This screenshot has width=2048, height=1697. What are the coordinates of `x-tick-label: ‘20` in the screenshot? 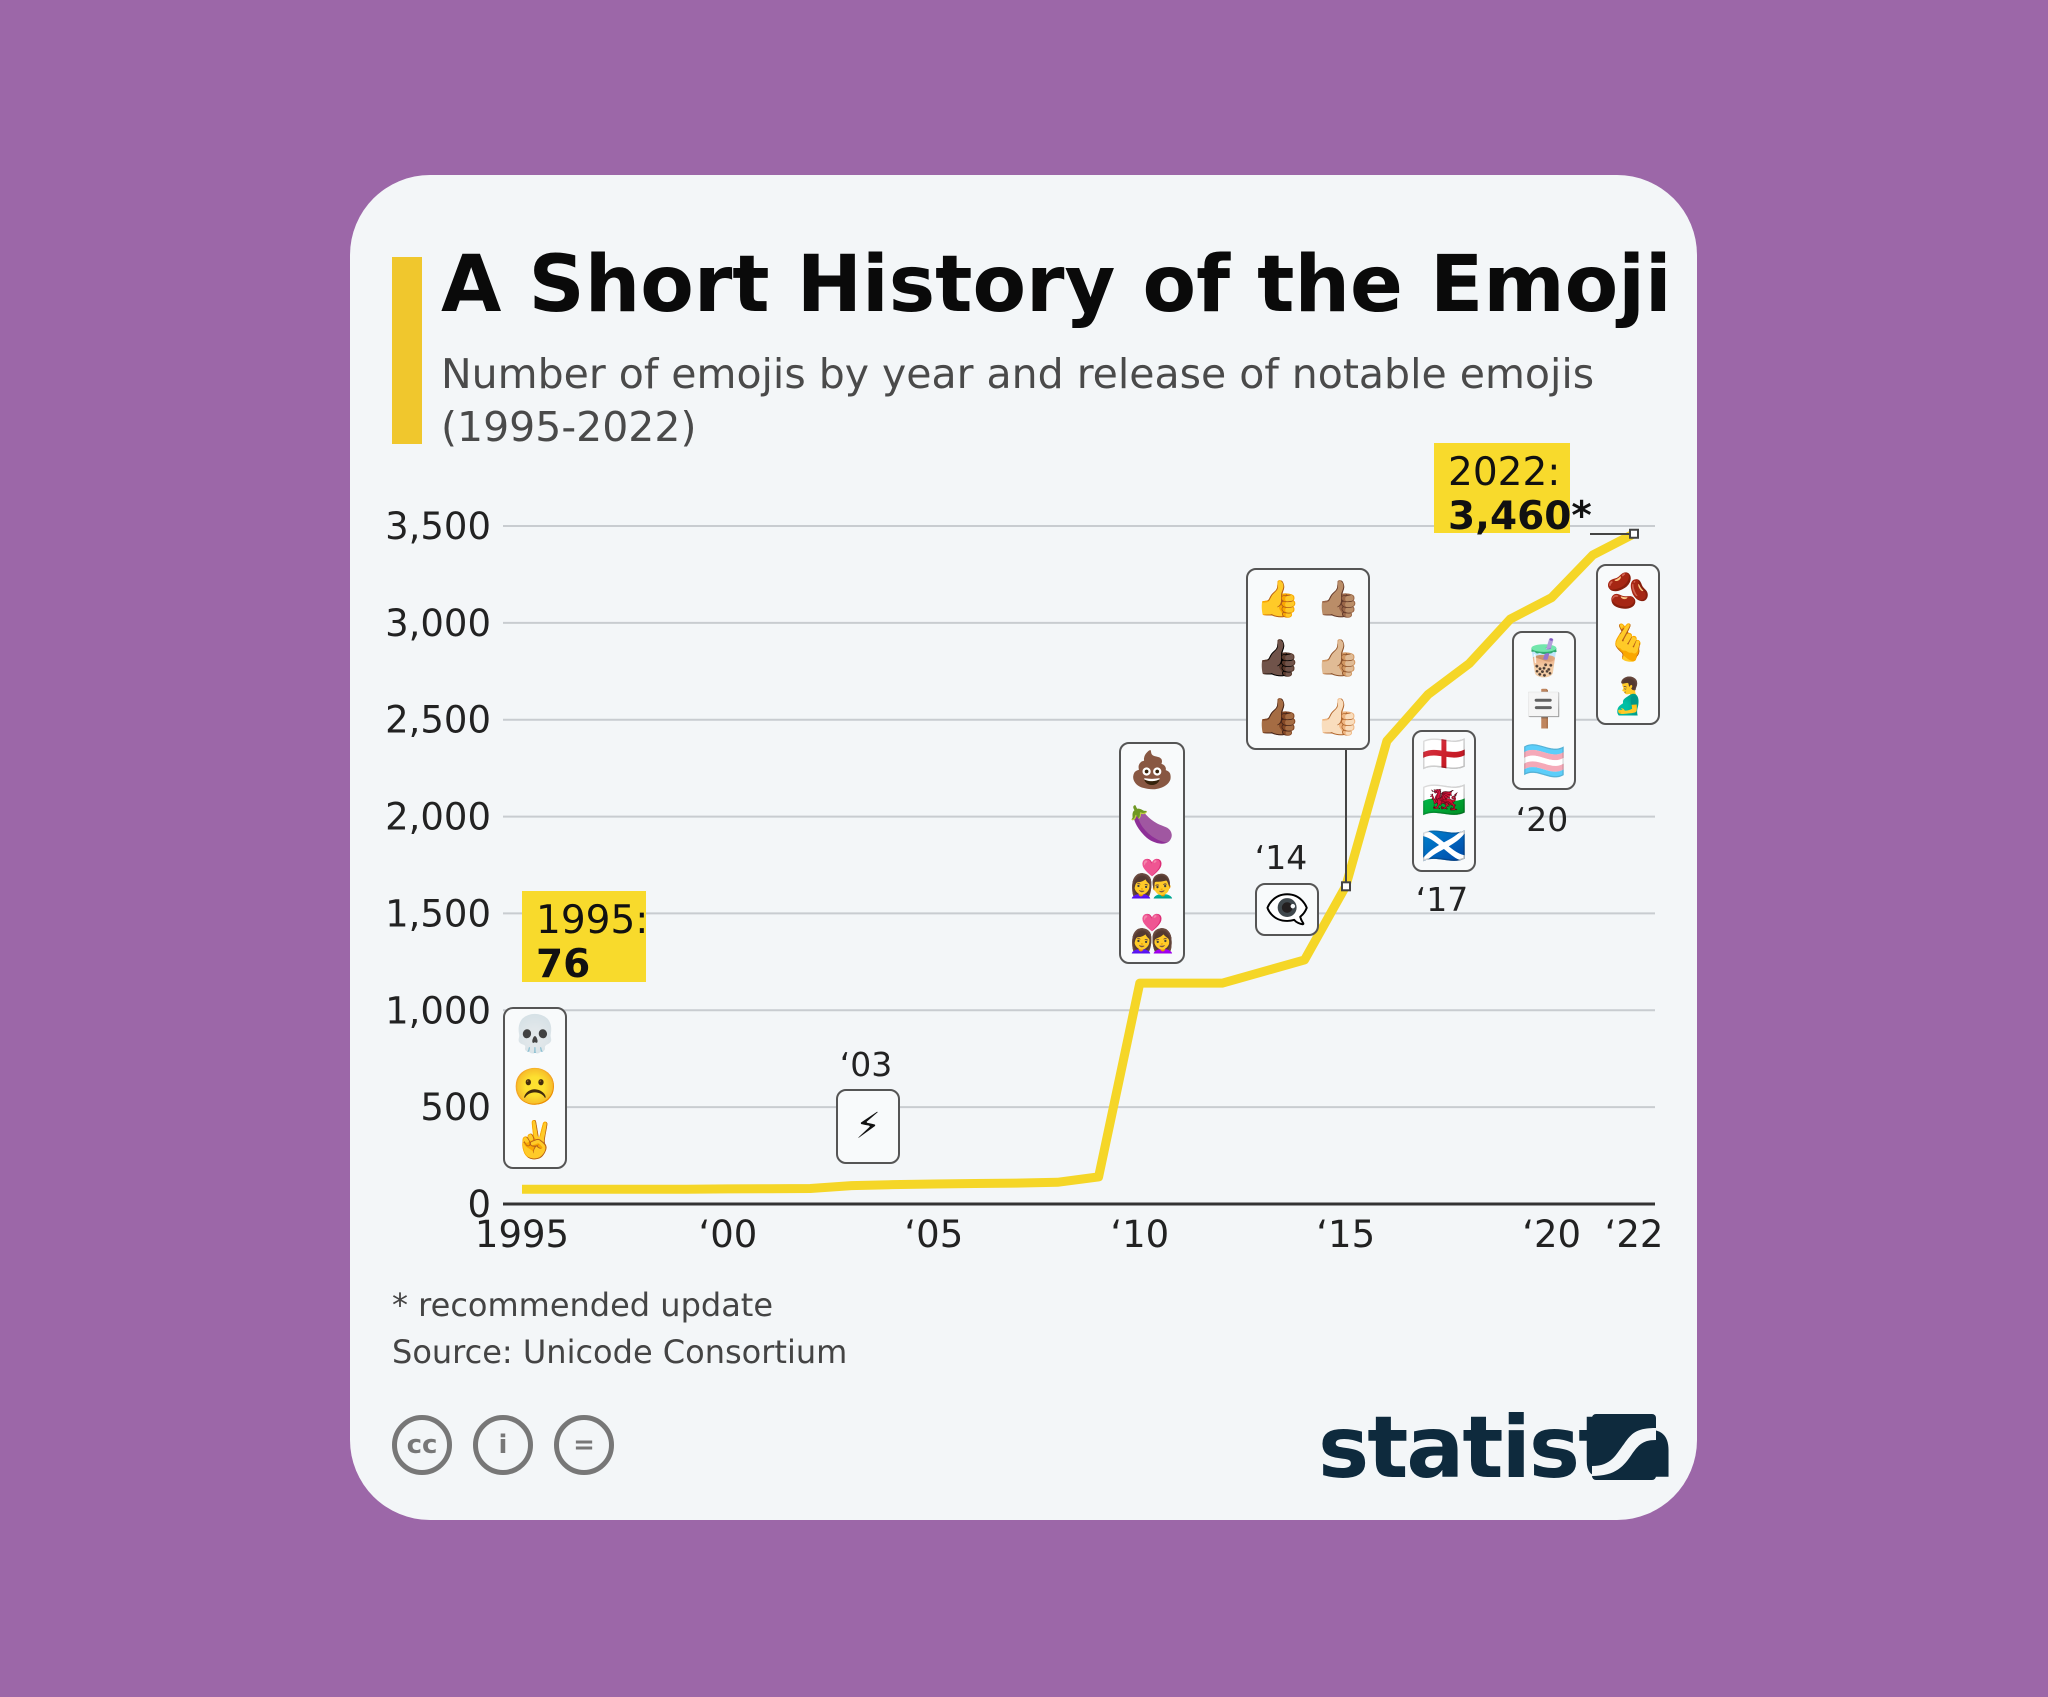 It's located at (1551, 1234).